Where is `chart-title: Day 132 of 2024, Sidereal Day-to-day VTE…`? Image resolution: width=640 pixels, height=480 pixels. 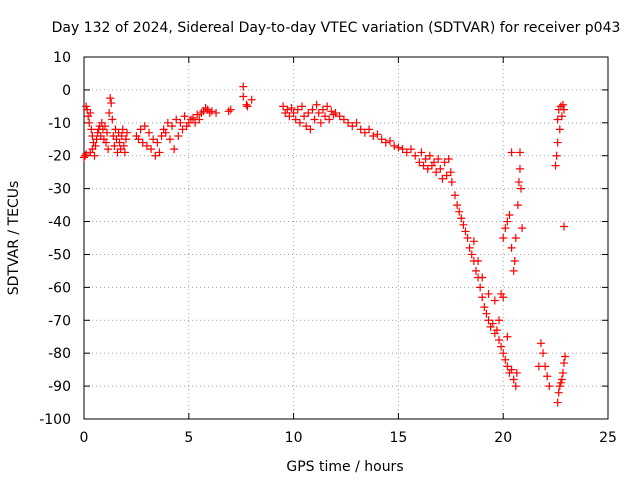
chart-title: Day 132 of 2024, Sidereal Day-to-day VTE… is located at coordinates (336, 28).